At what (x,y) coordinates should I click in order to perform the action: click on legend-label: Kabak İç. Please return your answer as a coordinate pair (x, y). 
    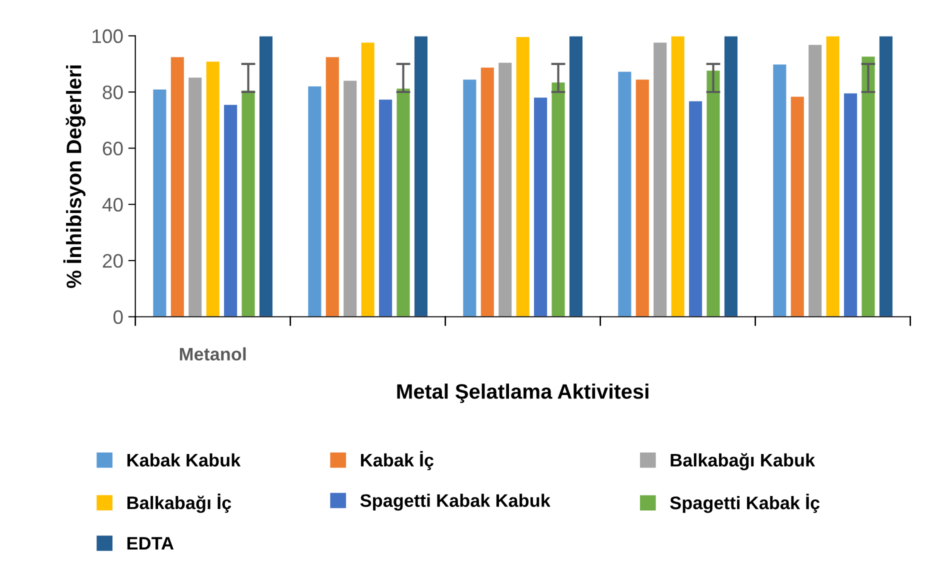
    Looking at the image, I should click on (397, 460).